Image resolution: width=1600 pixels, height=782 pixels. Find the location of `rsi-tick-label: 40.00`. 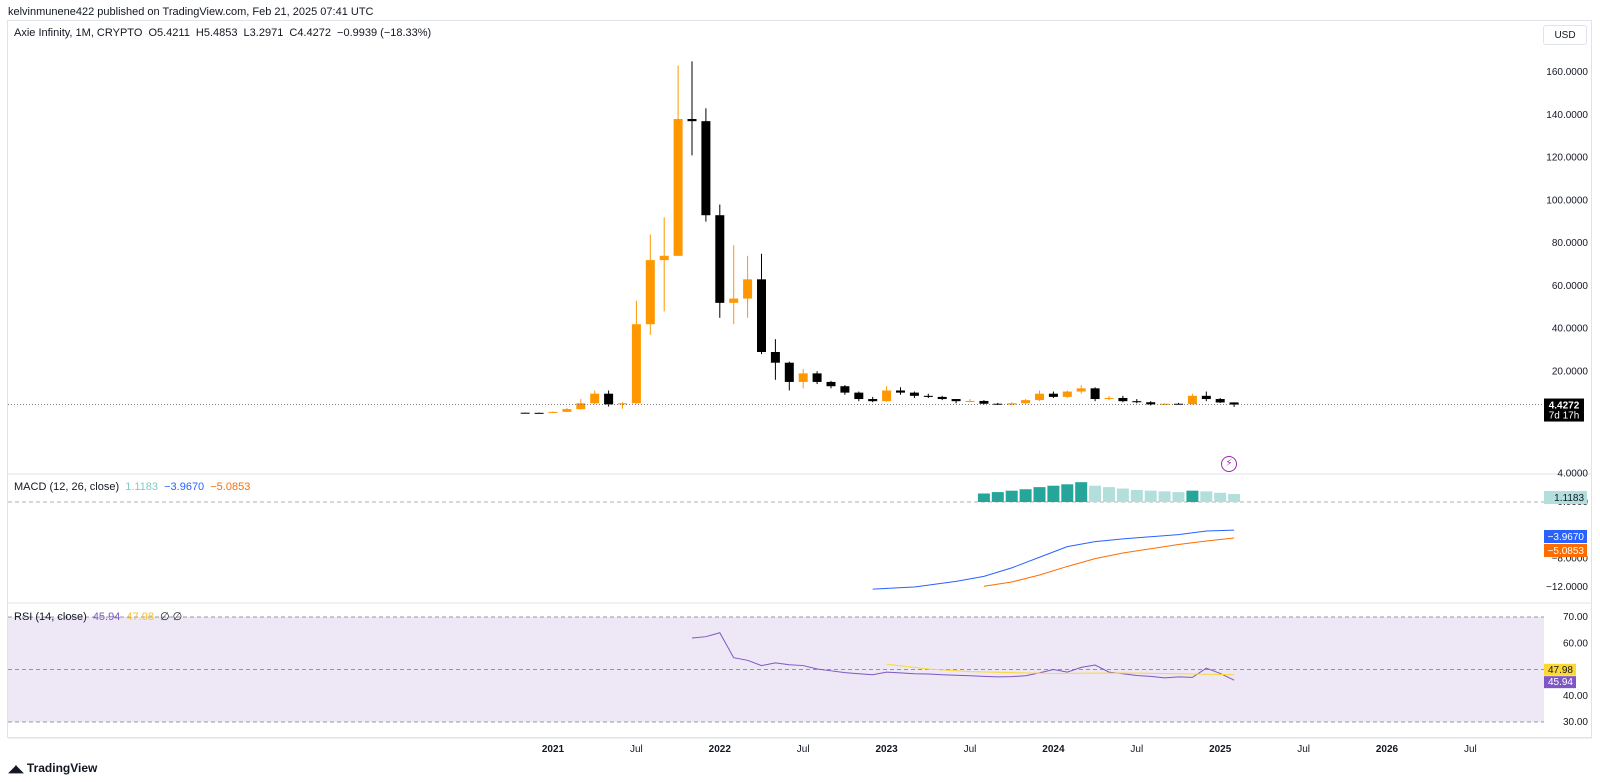

rsi-tick-label: 40.00 is located at coordinates (1575, 696).